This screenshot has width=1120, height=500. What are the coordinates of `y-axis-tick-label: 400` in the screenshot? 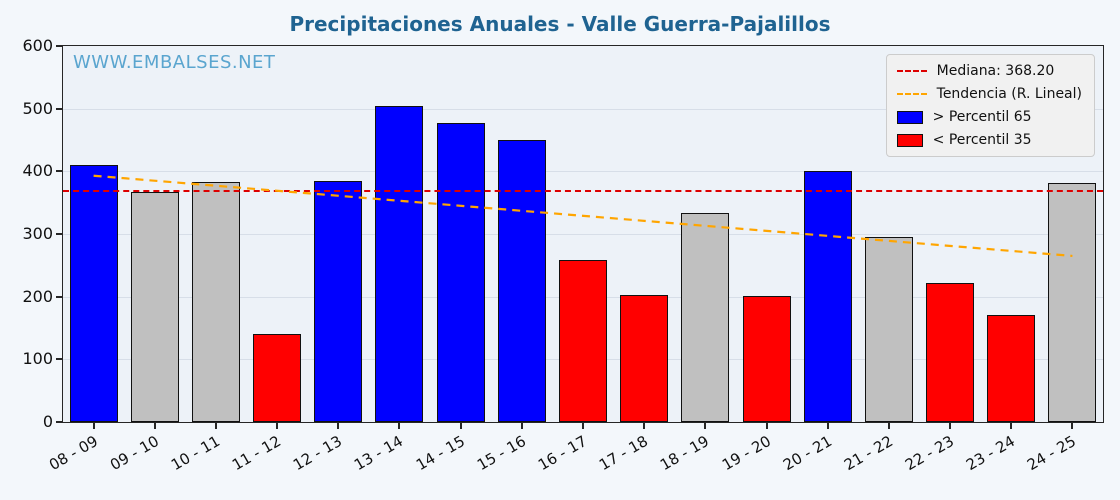 It's located at (37, 171).